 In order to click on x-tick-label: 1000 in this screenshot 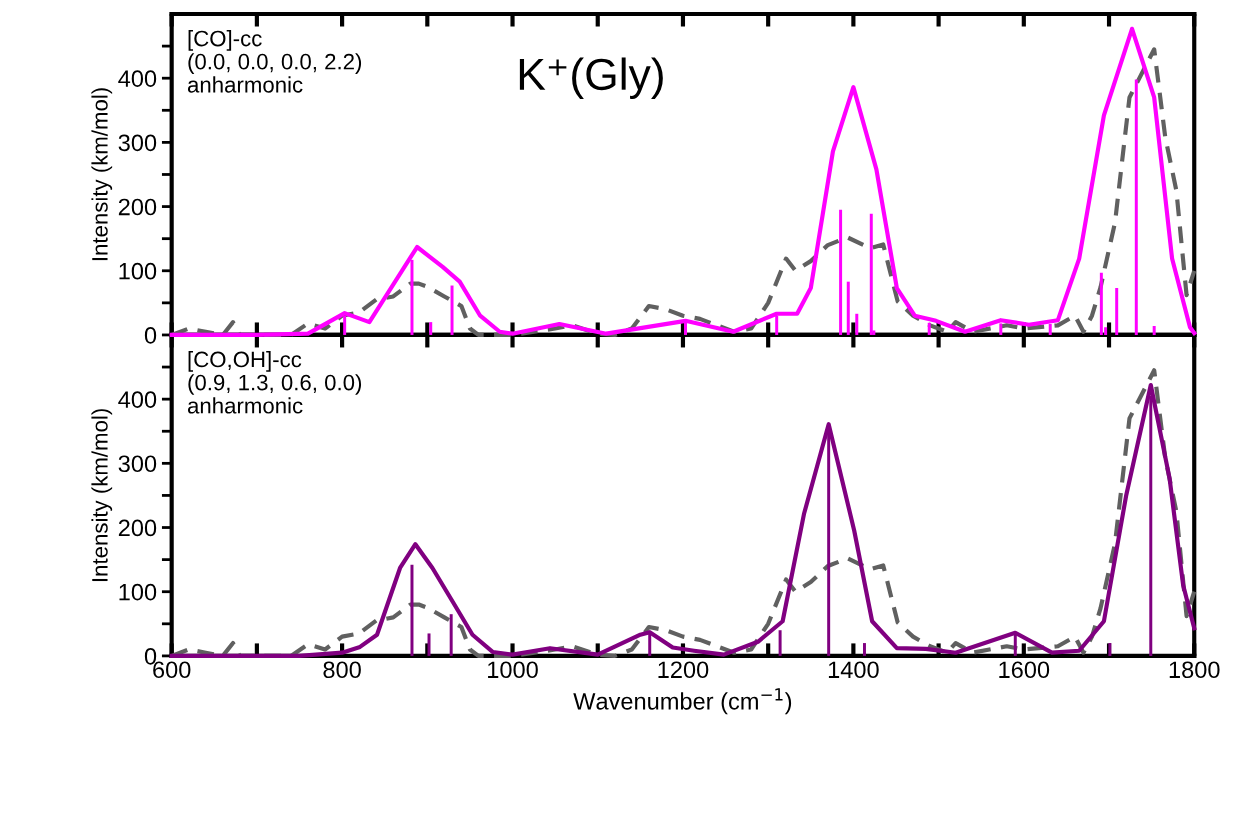, I will do `click(513, 670)`.